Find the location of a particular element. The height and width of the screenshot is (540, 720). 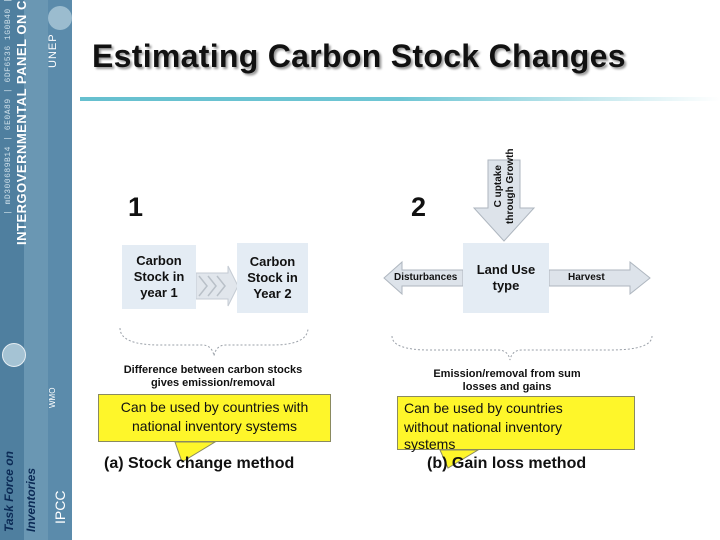

carbon-stock-year2-box: Carbon Stock in Year 2 is located at coordinates (272, 278).